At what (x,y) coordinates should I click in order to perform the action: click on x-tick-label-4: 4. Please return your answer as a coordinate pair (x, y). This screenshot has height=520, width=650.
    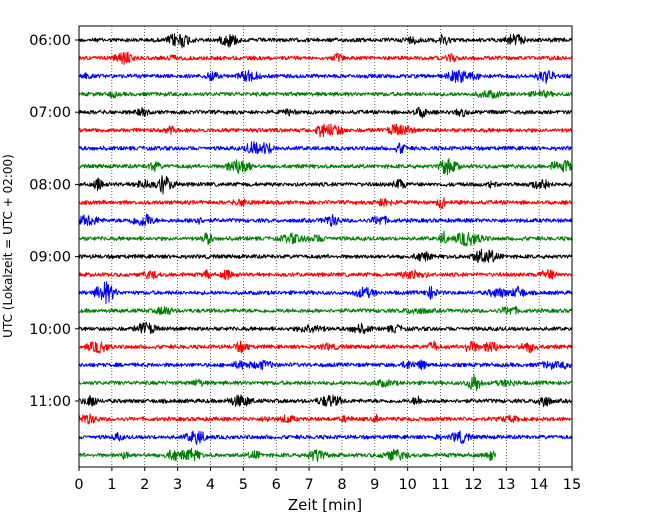
    Looking at the image, I should click on (210, 485).